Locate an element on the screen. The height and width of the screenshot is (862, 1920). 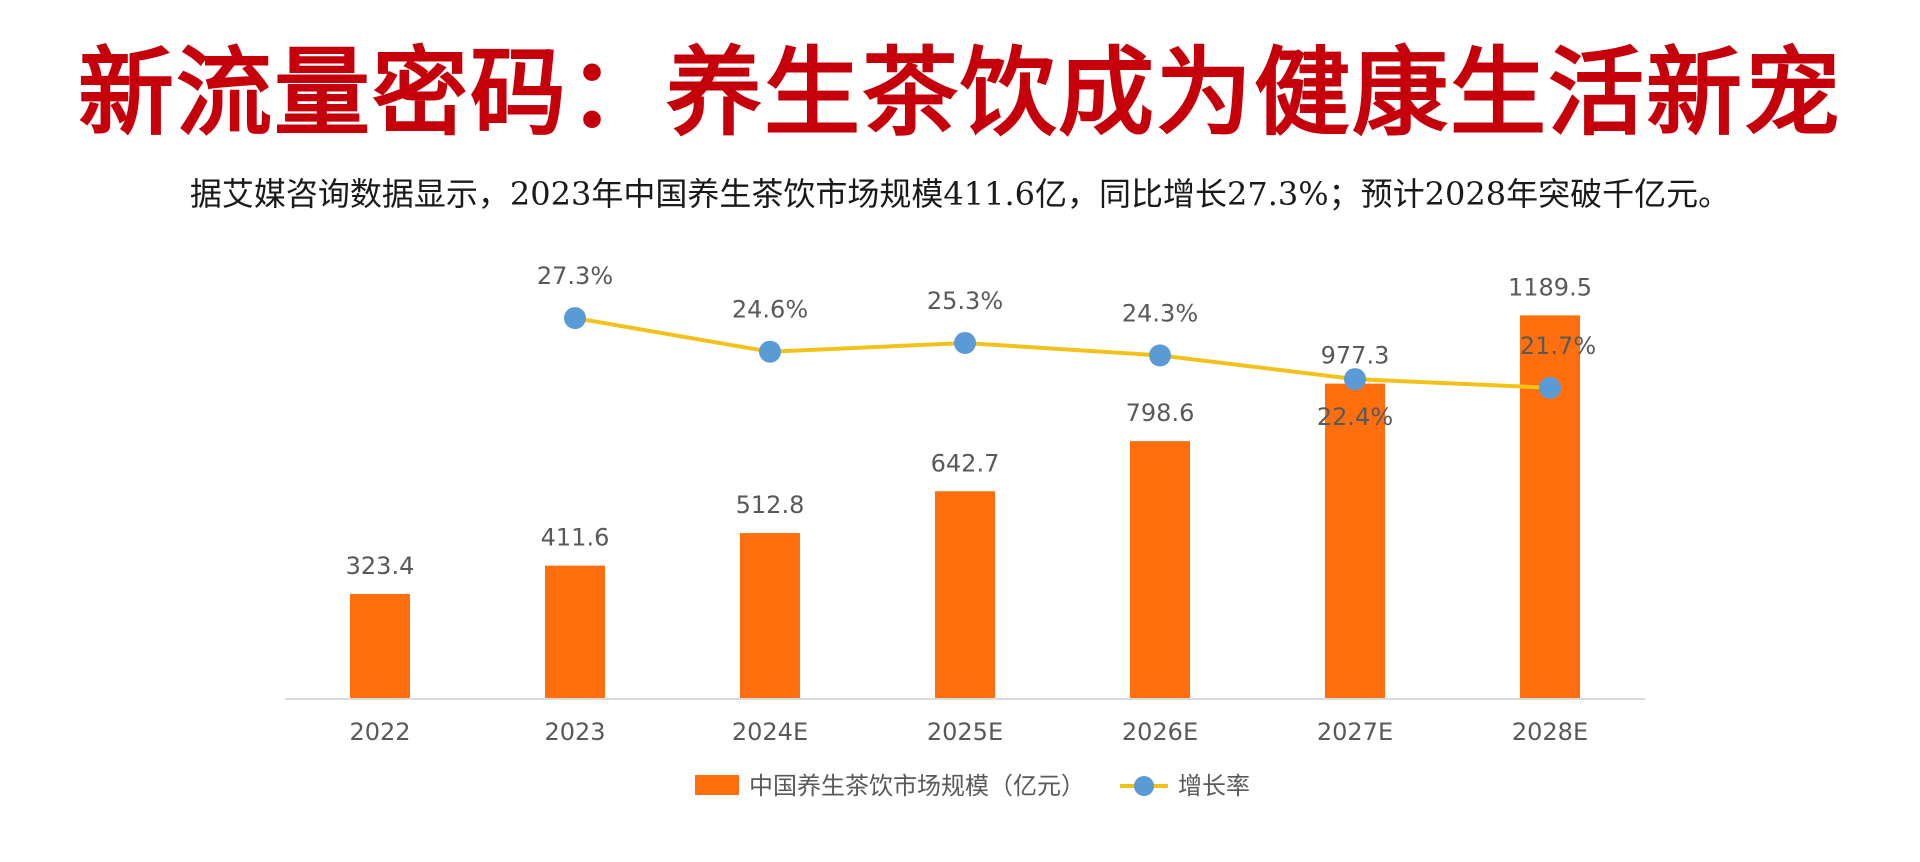
growth-rate-label: 24.6% is located at coordinates (770, 310).